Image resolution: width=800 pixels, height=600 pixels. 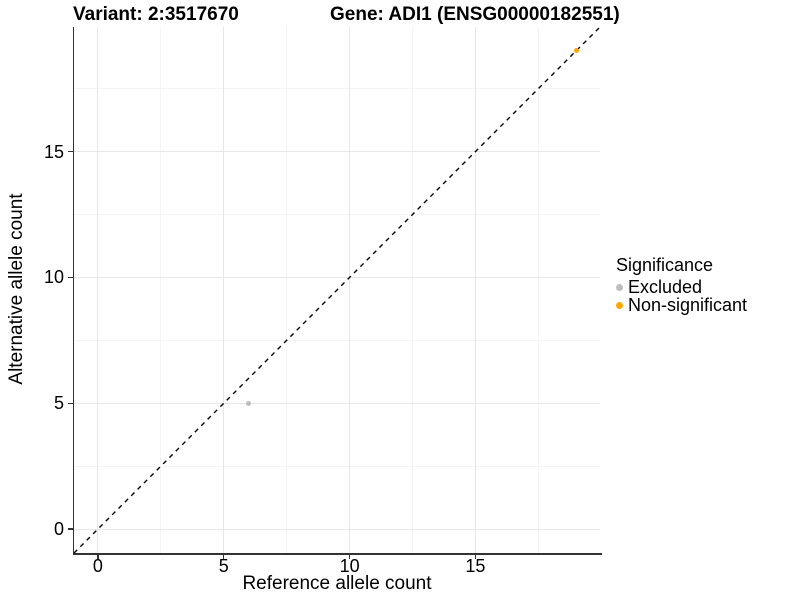 I want to click on x-axis-tick-label: 10, so click(x=349, y=566).